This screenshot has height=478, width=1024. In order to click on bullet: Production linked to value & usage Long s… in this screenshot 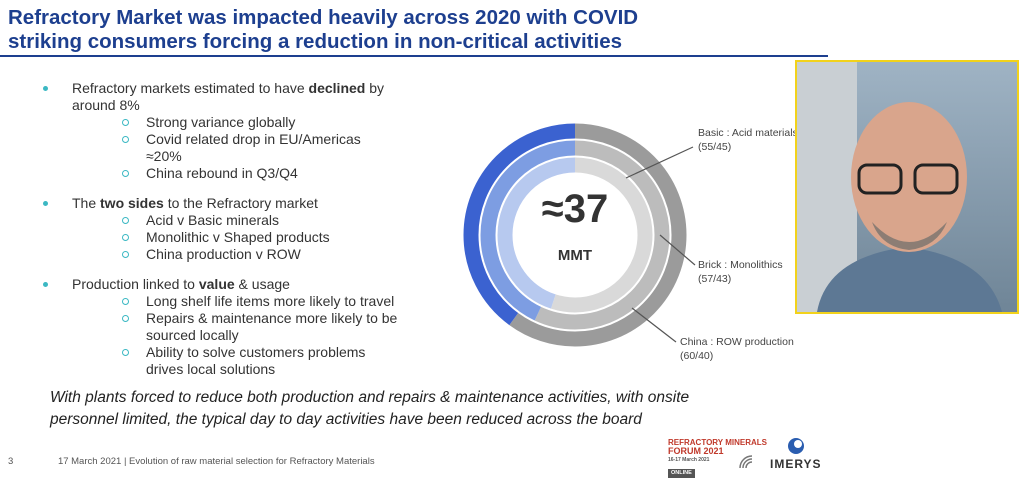, I will do `click(220, 327)`.